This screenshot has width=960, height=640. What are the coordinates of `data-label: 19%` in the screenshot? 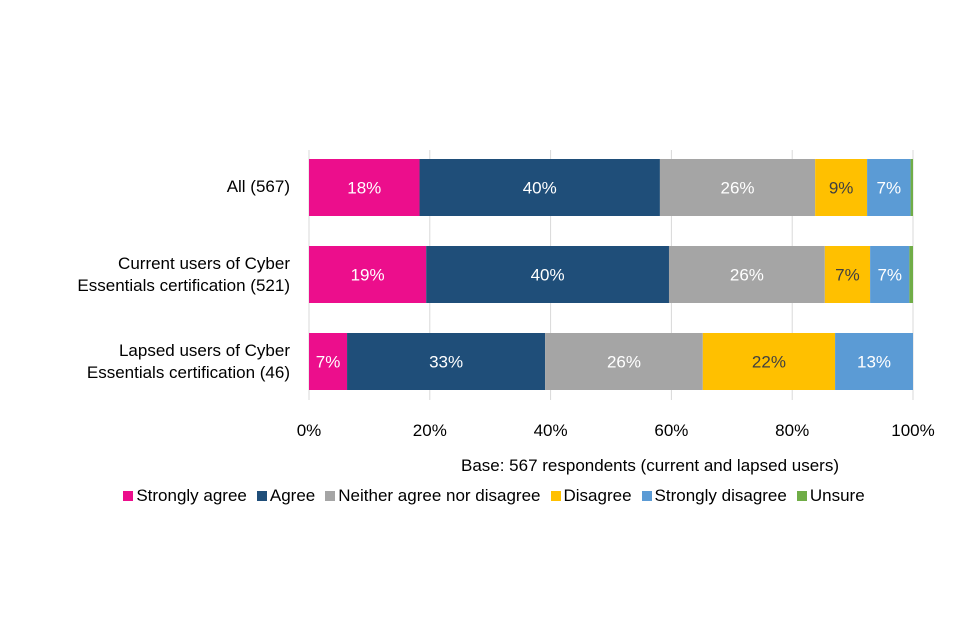 It's located at (368, 275).